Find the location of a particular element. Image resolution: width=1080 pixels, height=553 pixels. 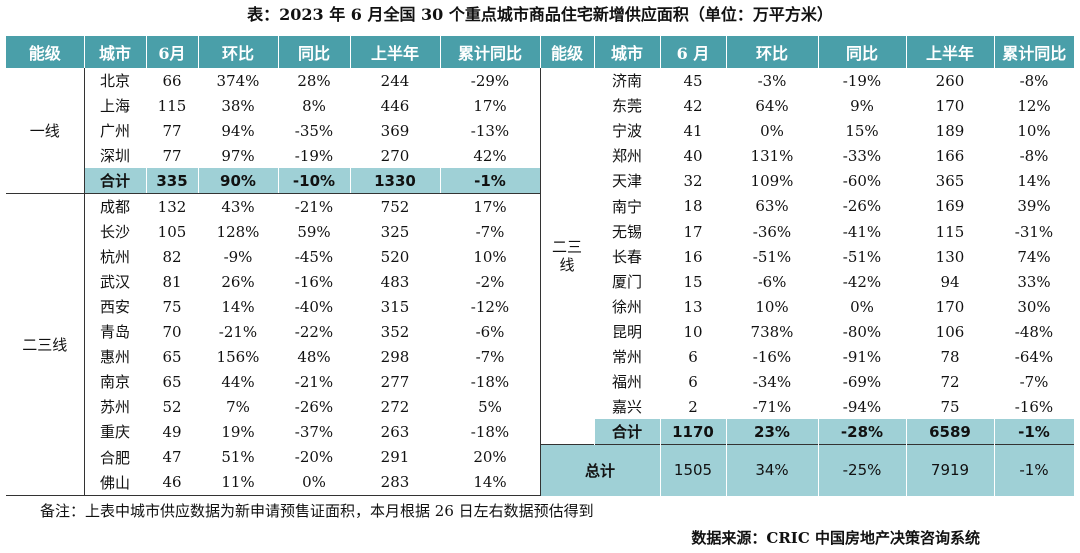

table-cell: 1170 is located at coordinates (693, 432).